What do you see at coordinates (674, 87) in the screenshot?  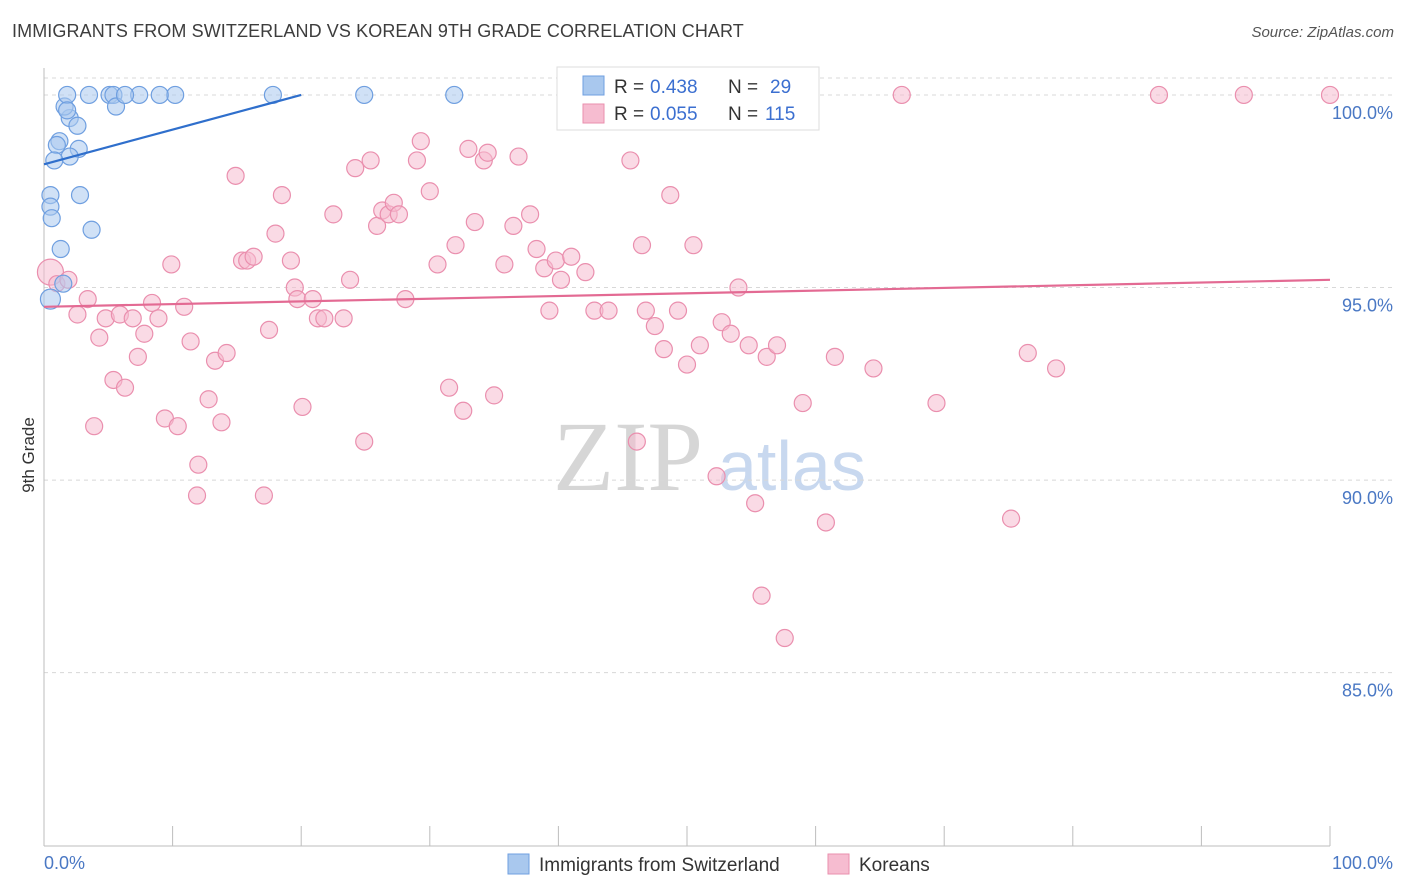 I see `legend-r-value-1: 0.438` at bounding box center [674, 87].